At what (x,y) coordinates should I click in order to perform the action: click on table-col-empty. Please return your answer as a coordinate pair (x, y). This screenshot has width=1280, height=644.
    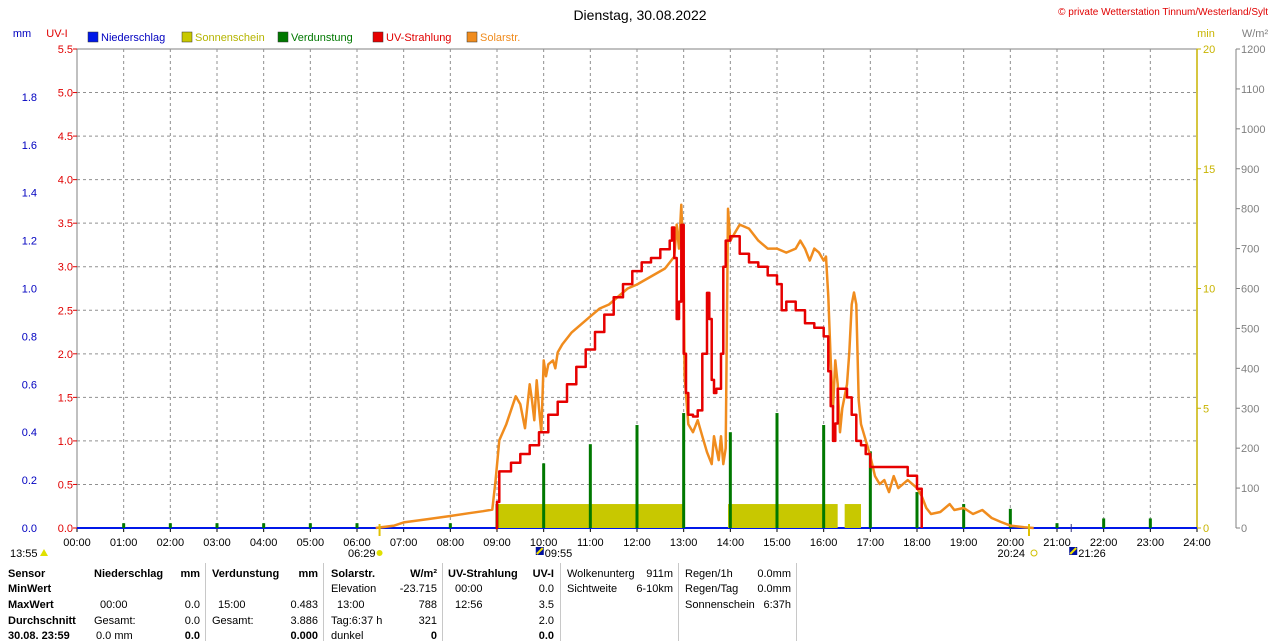
    Looking at the image, I should click on (797, 602).